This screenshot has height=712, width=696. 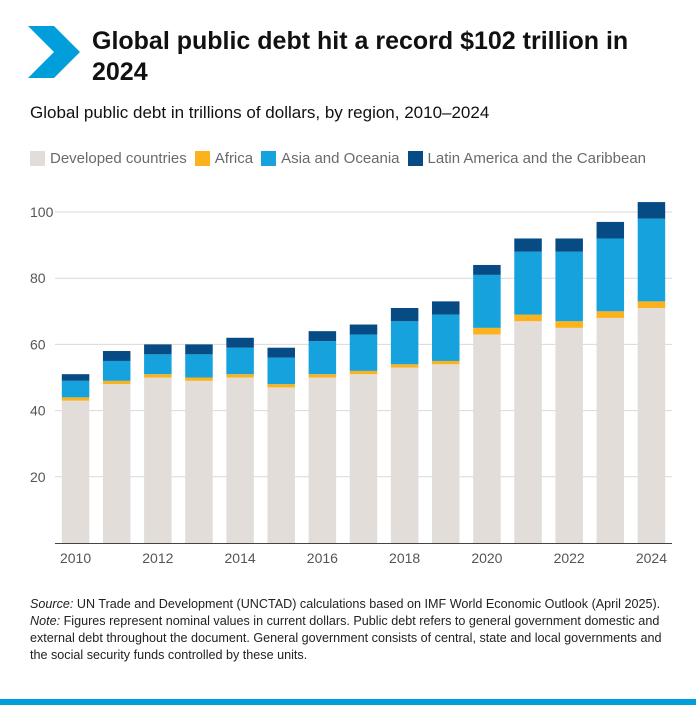 I want to click on x-tick-label: 2018, so click(x=404, y=558).